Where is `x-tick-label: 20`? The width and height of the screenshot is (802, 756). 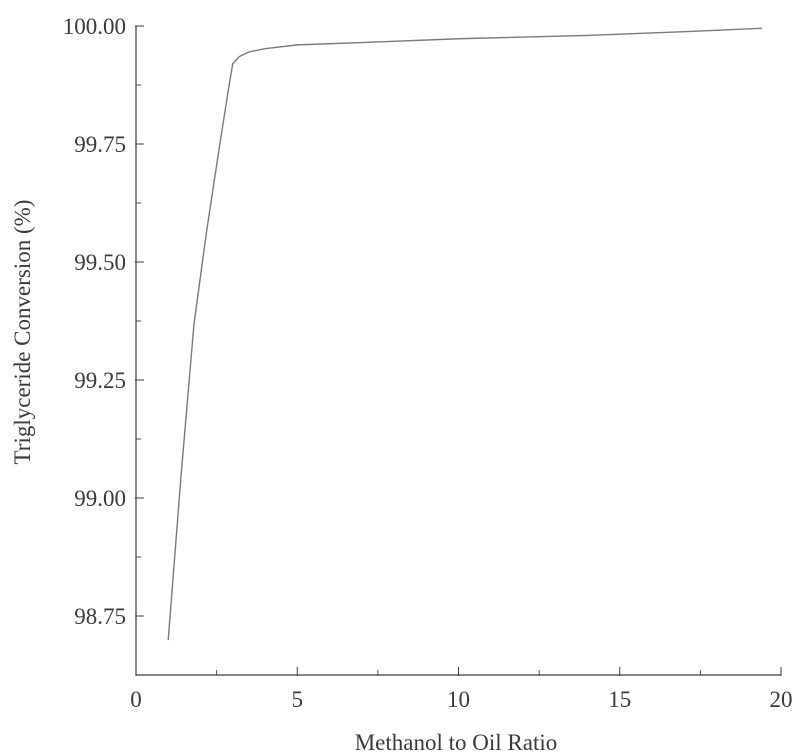
x-tick-label: 20 is located at coordinates (781, 699).